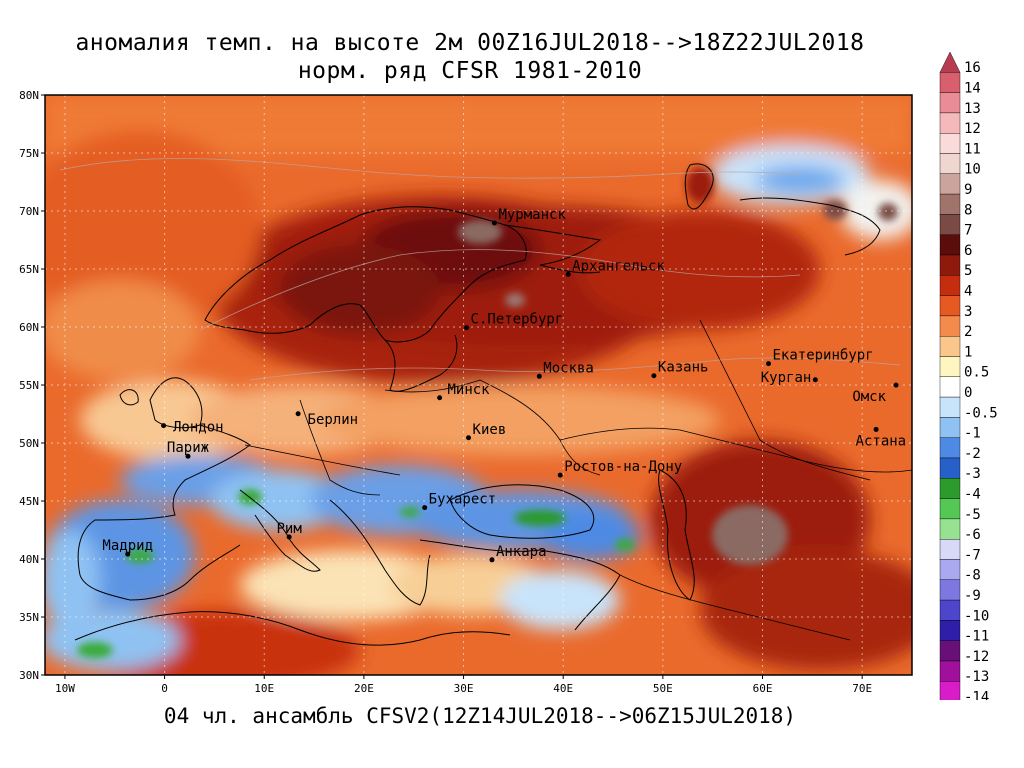  Describe the element at coordinates (972, 494) in the screenshot. I see `colorbar-label: -4` at that location.